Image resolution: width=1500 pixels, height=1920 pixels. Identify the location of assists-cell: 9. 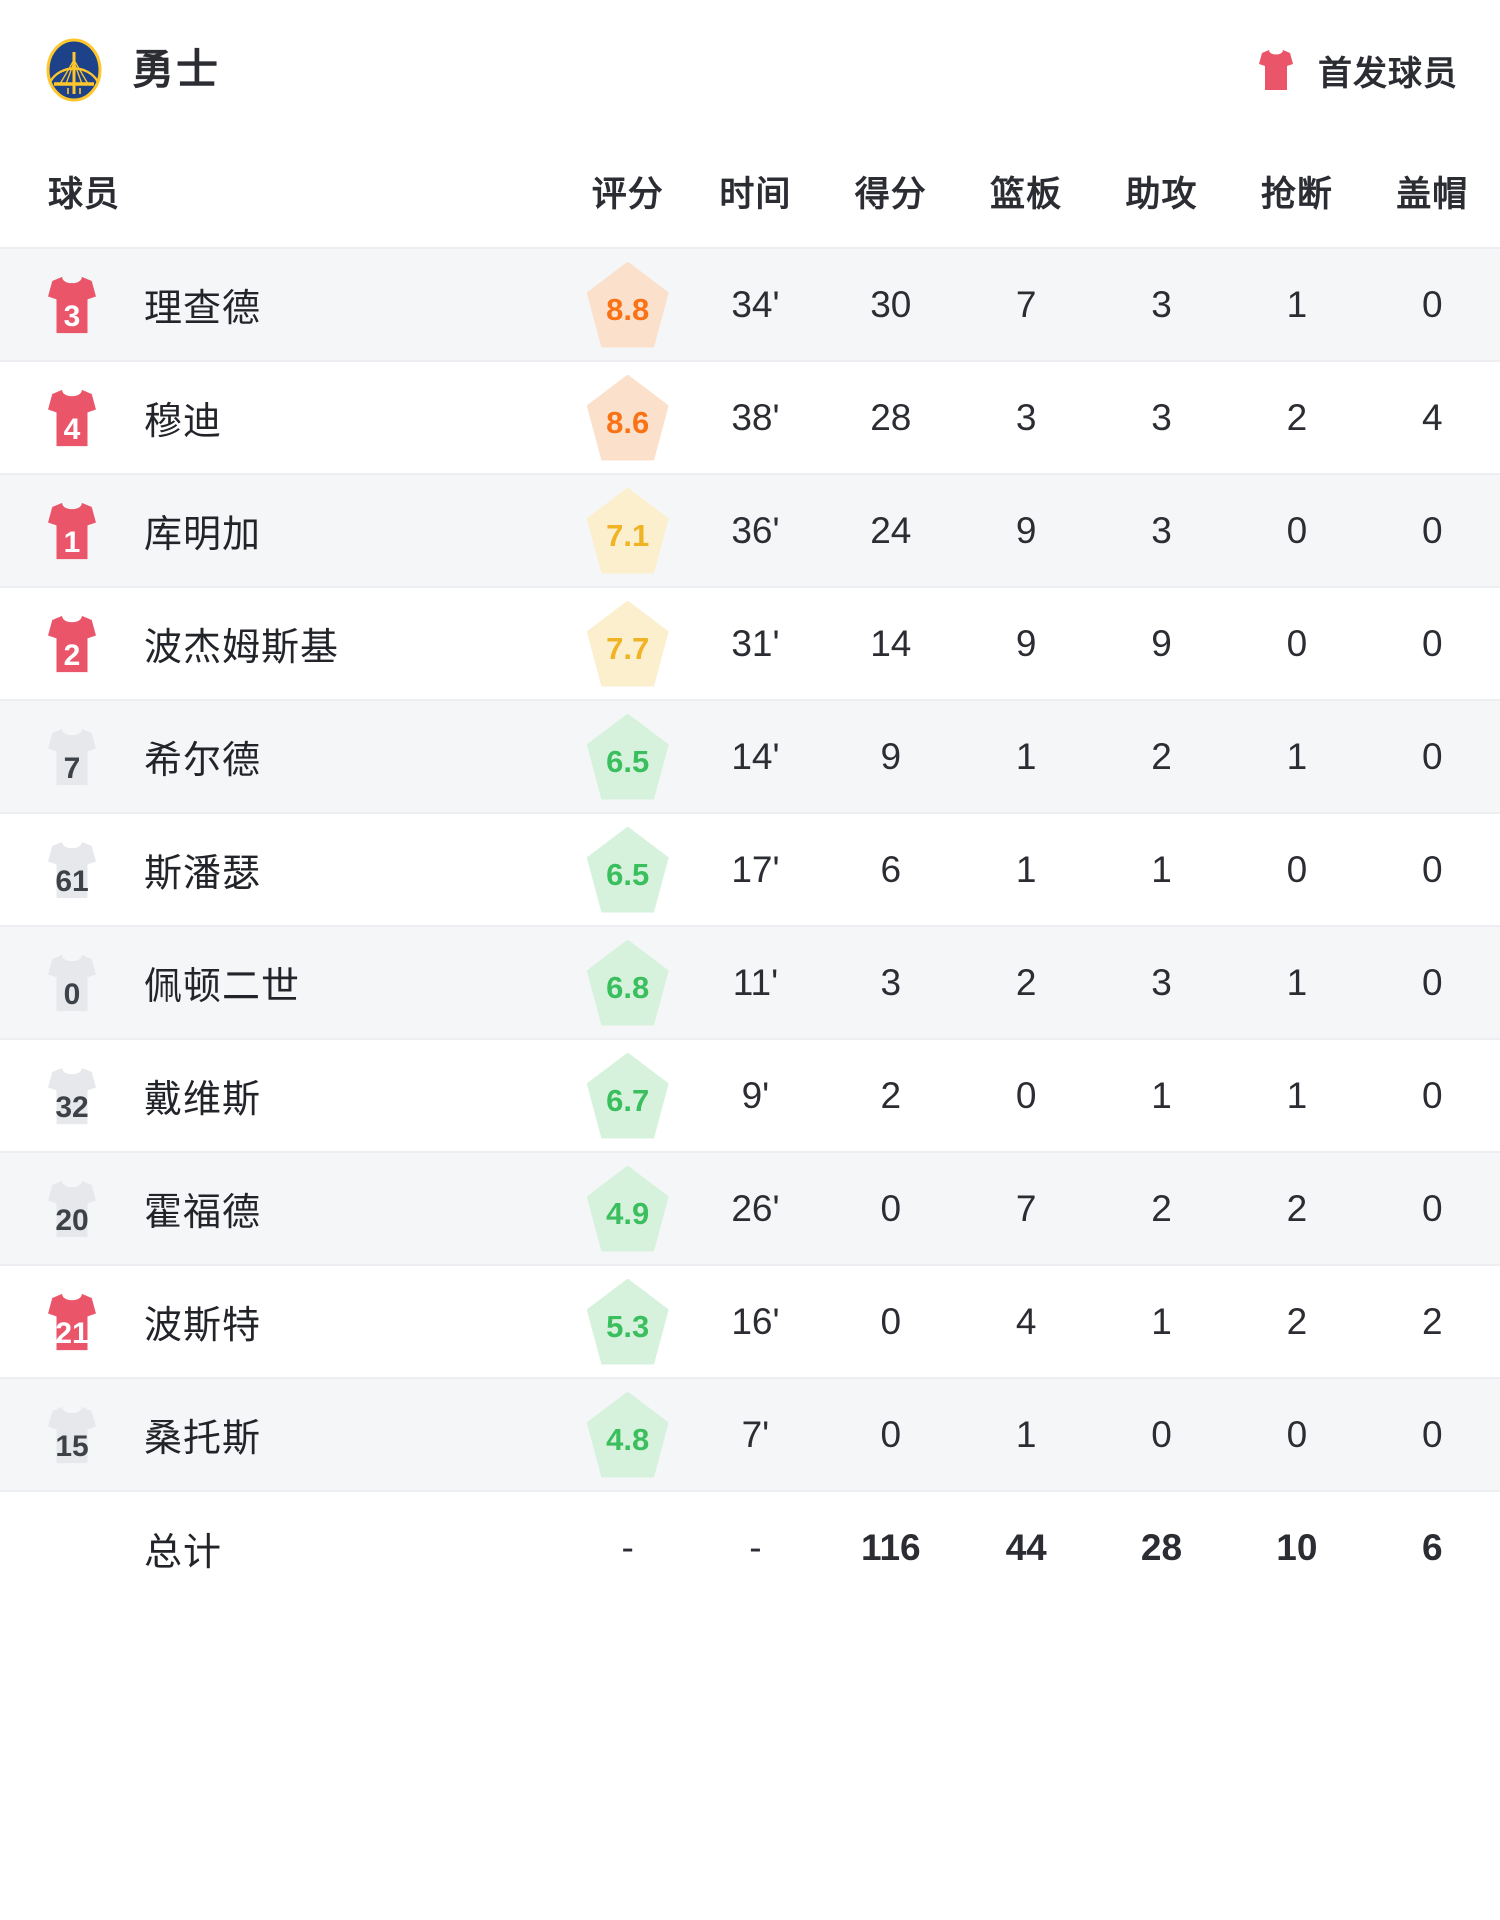
(1161, 643).